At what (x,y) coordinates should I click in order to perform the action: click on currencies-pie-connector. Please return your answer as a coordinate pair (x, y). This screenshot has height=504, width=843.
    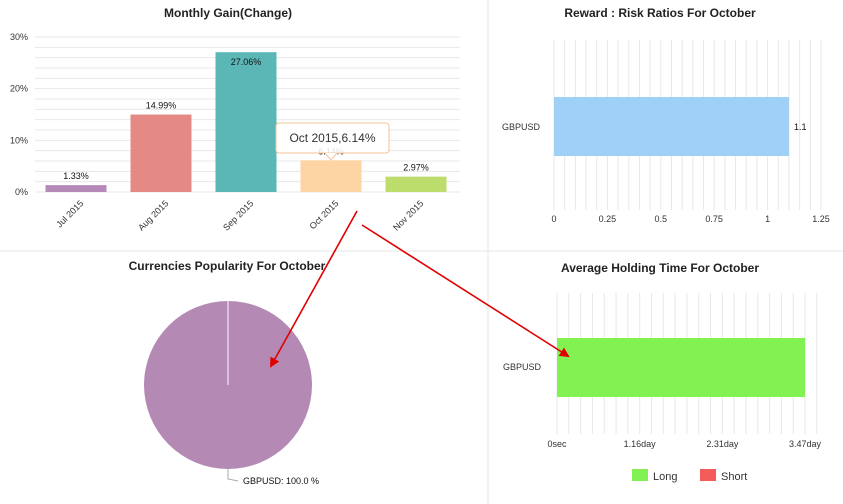
    Looking at the image, I should click on (233, 475).